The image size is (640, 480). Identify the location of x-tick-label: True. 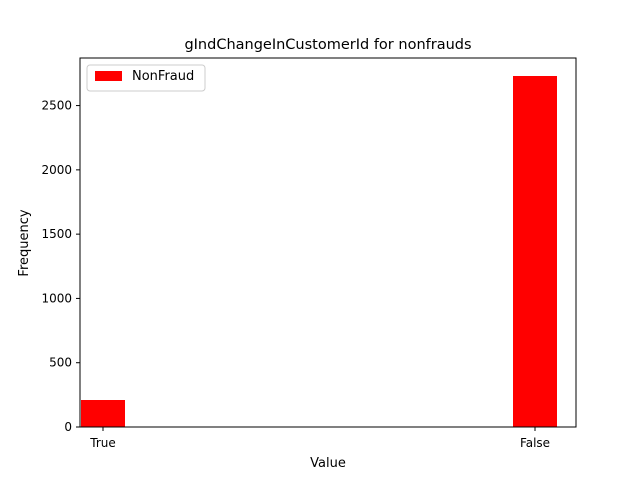
(102, 443).